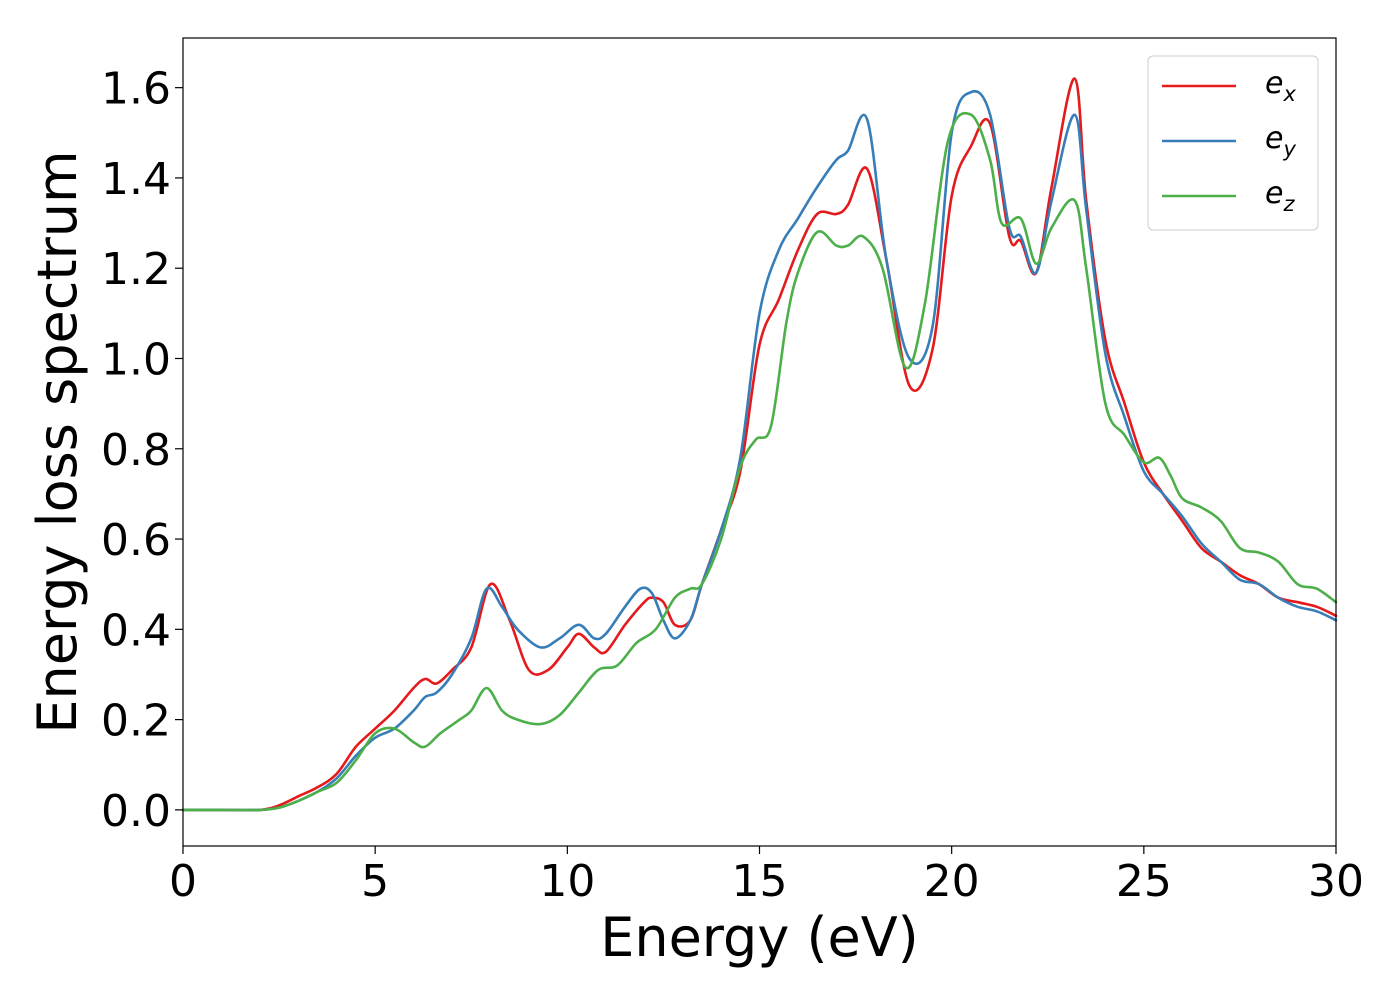 This screenshot has width=1400, height=1000. I want to click on y-tick-label: 0.2, so click(136, 721).